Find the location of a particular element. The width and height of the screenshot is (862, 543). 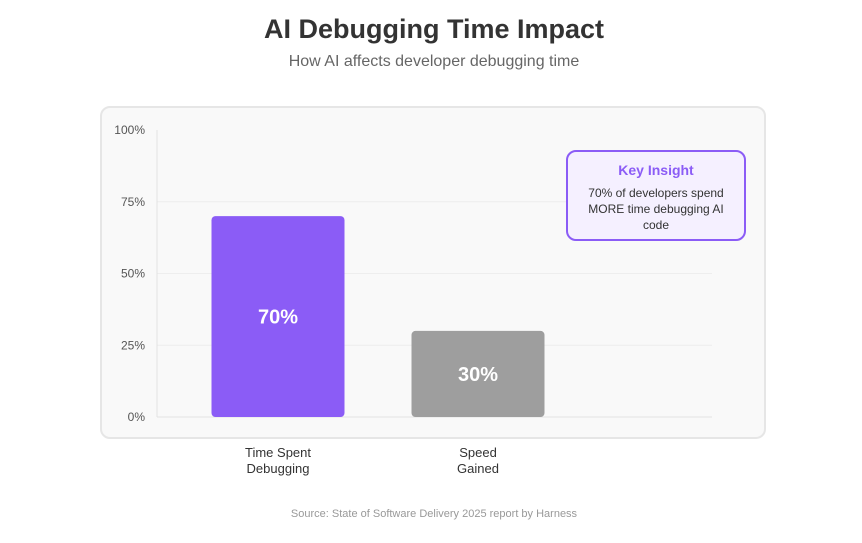

chart-subtitle: How AI affects developer debugging time is located at coordinates (434, 61).